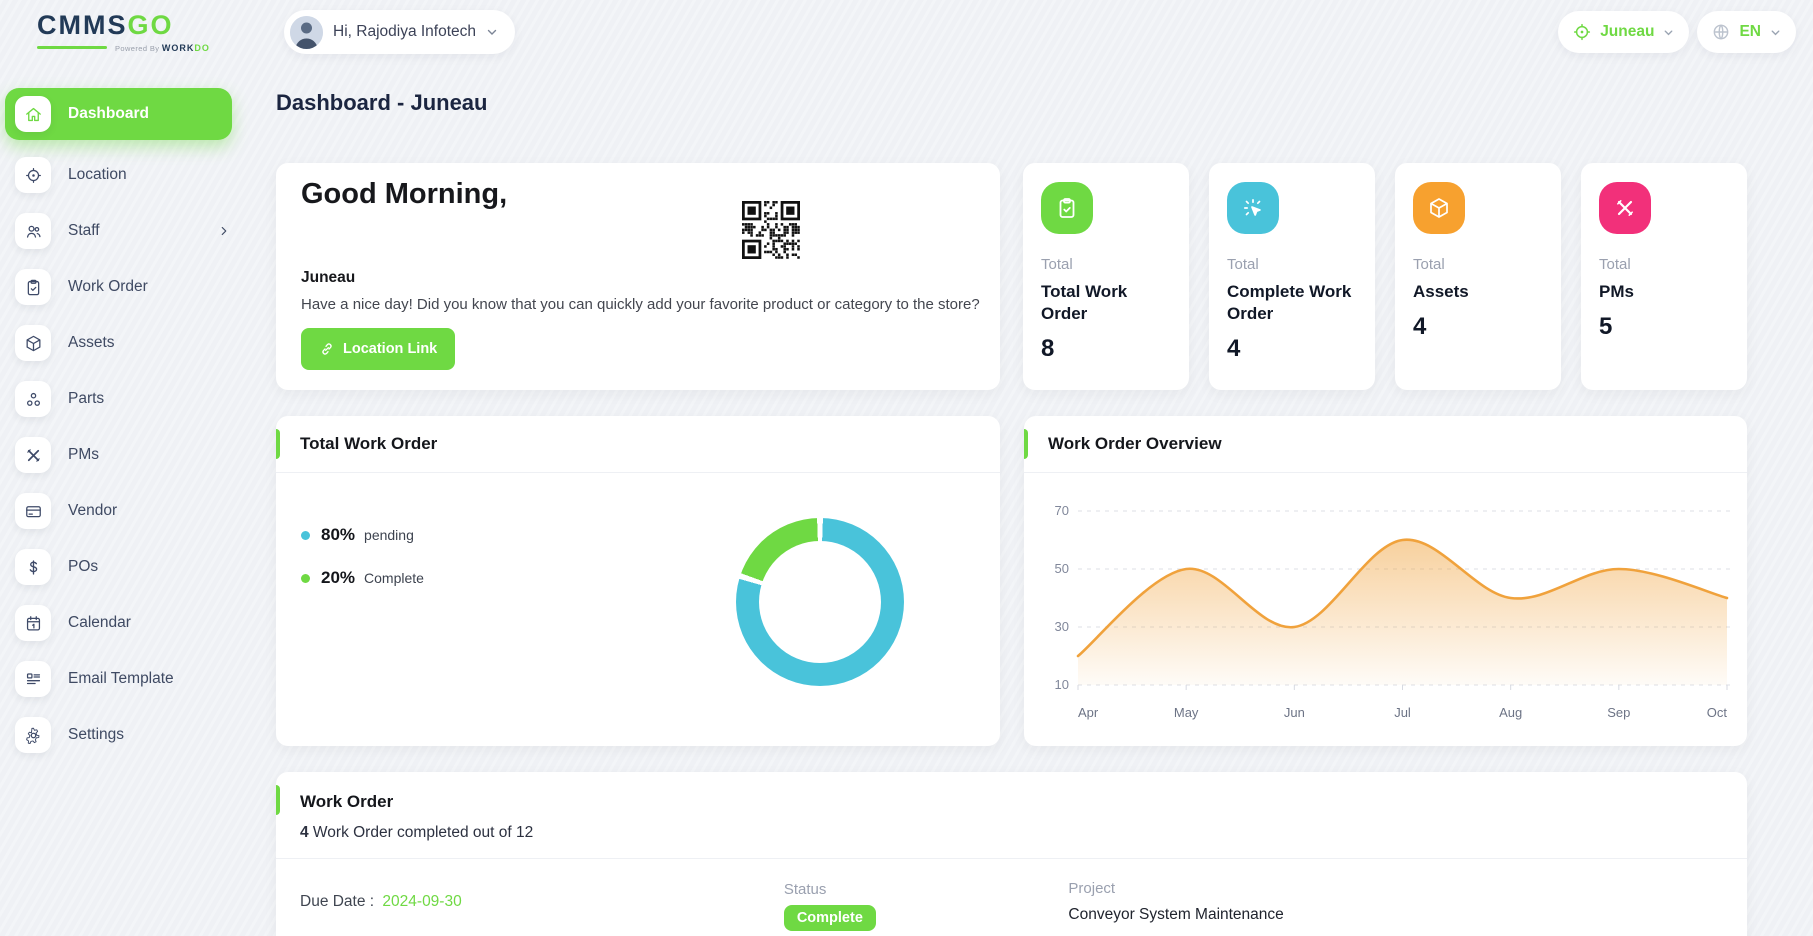 The image size is (1813, 936). I want to click on language-selector-value: EN, so click(1750, 31).